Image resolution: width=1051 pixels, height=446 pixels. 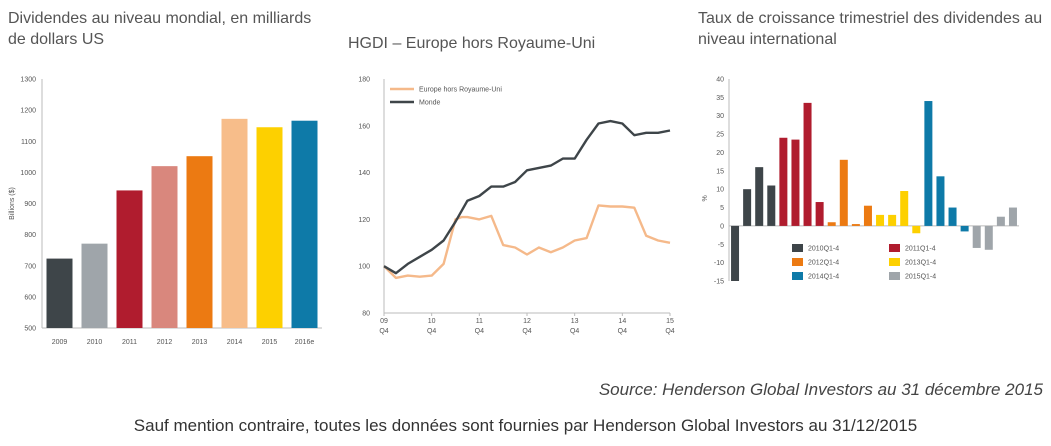 What do you see at coordinates (364, 267) in the screenshot?
I see `chart2-y-tick-label: 100` at bounding box center [364, 267].